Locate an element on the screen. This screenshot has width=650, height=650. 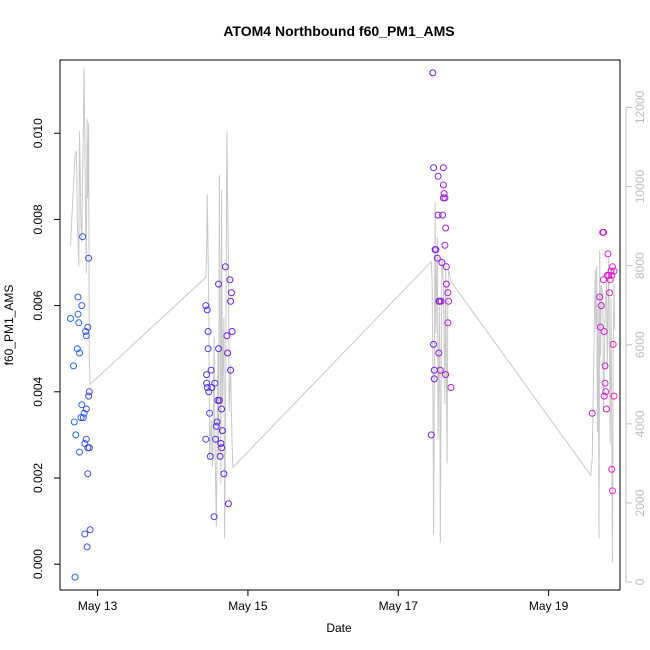
y2-tick-label: 6000 is located at coordinates (640, 344).